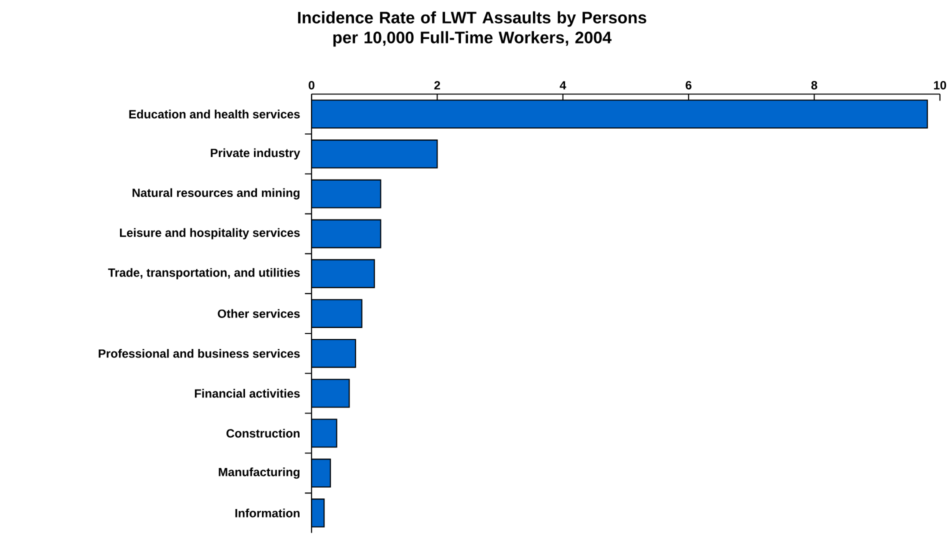 The height and width of the screenshot is (534, 951). I want to click on x-tick-label: 8, so click(814, 85).